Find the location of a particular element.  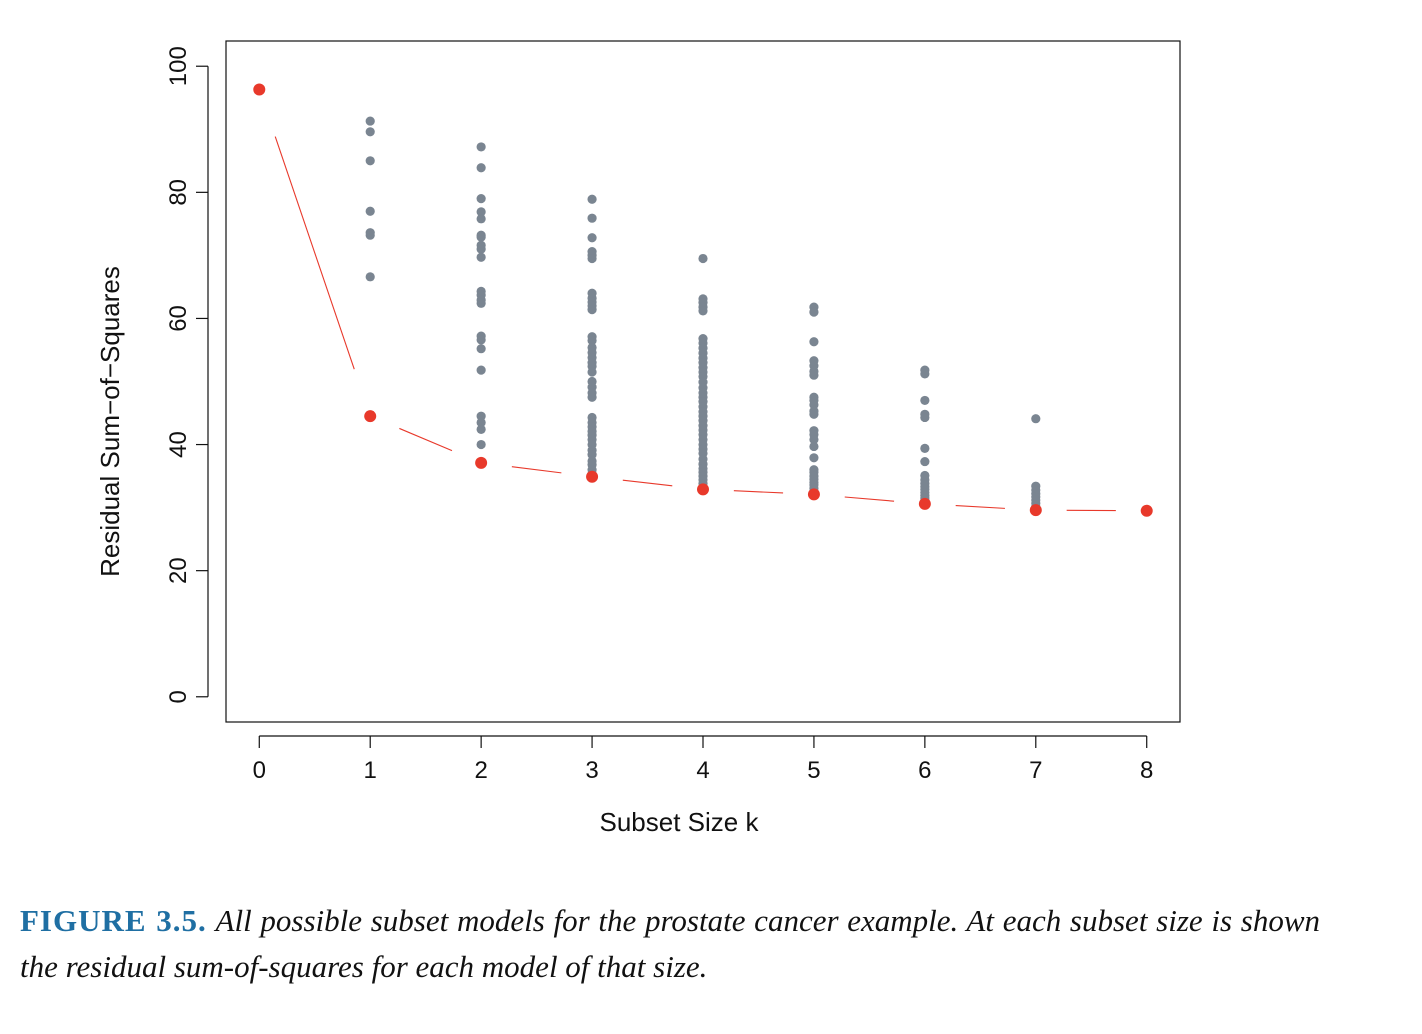

x-tick-label: 0 is located at coordinates (259, 770).